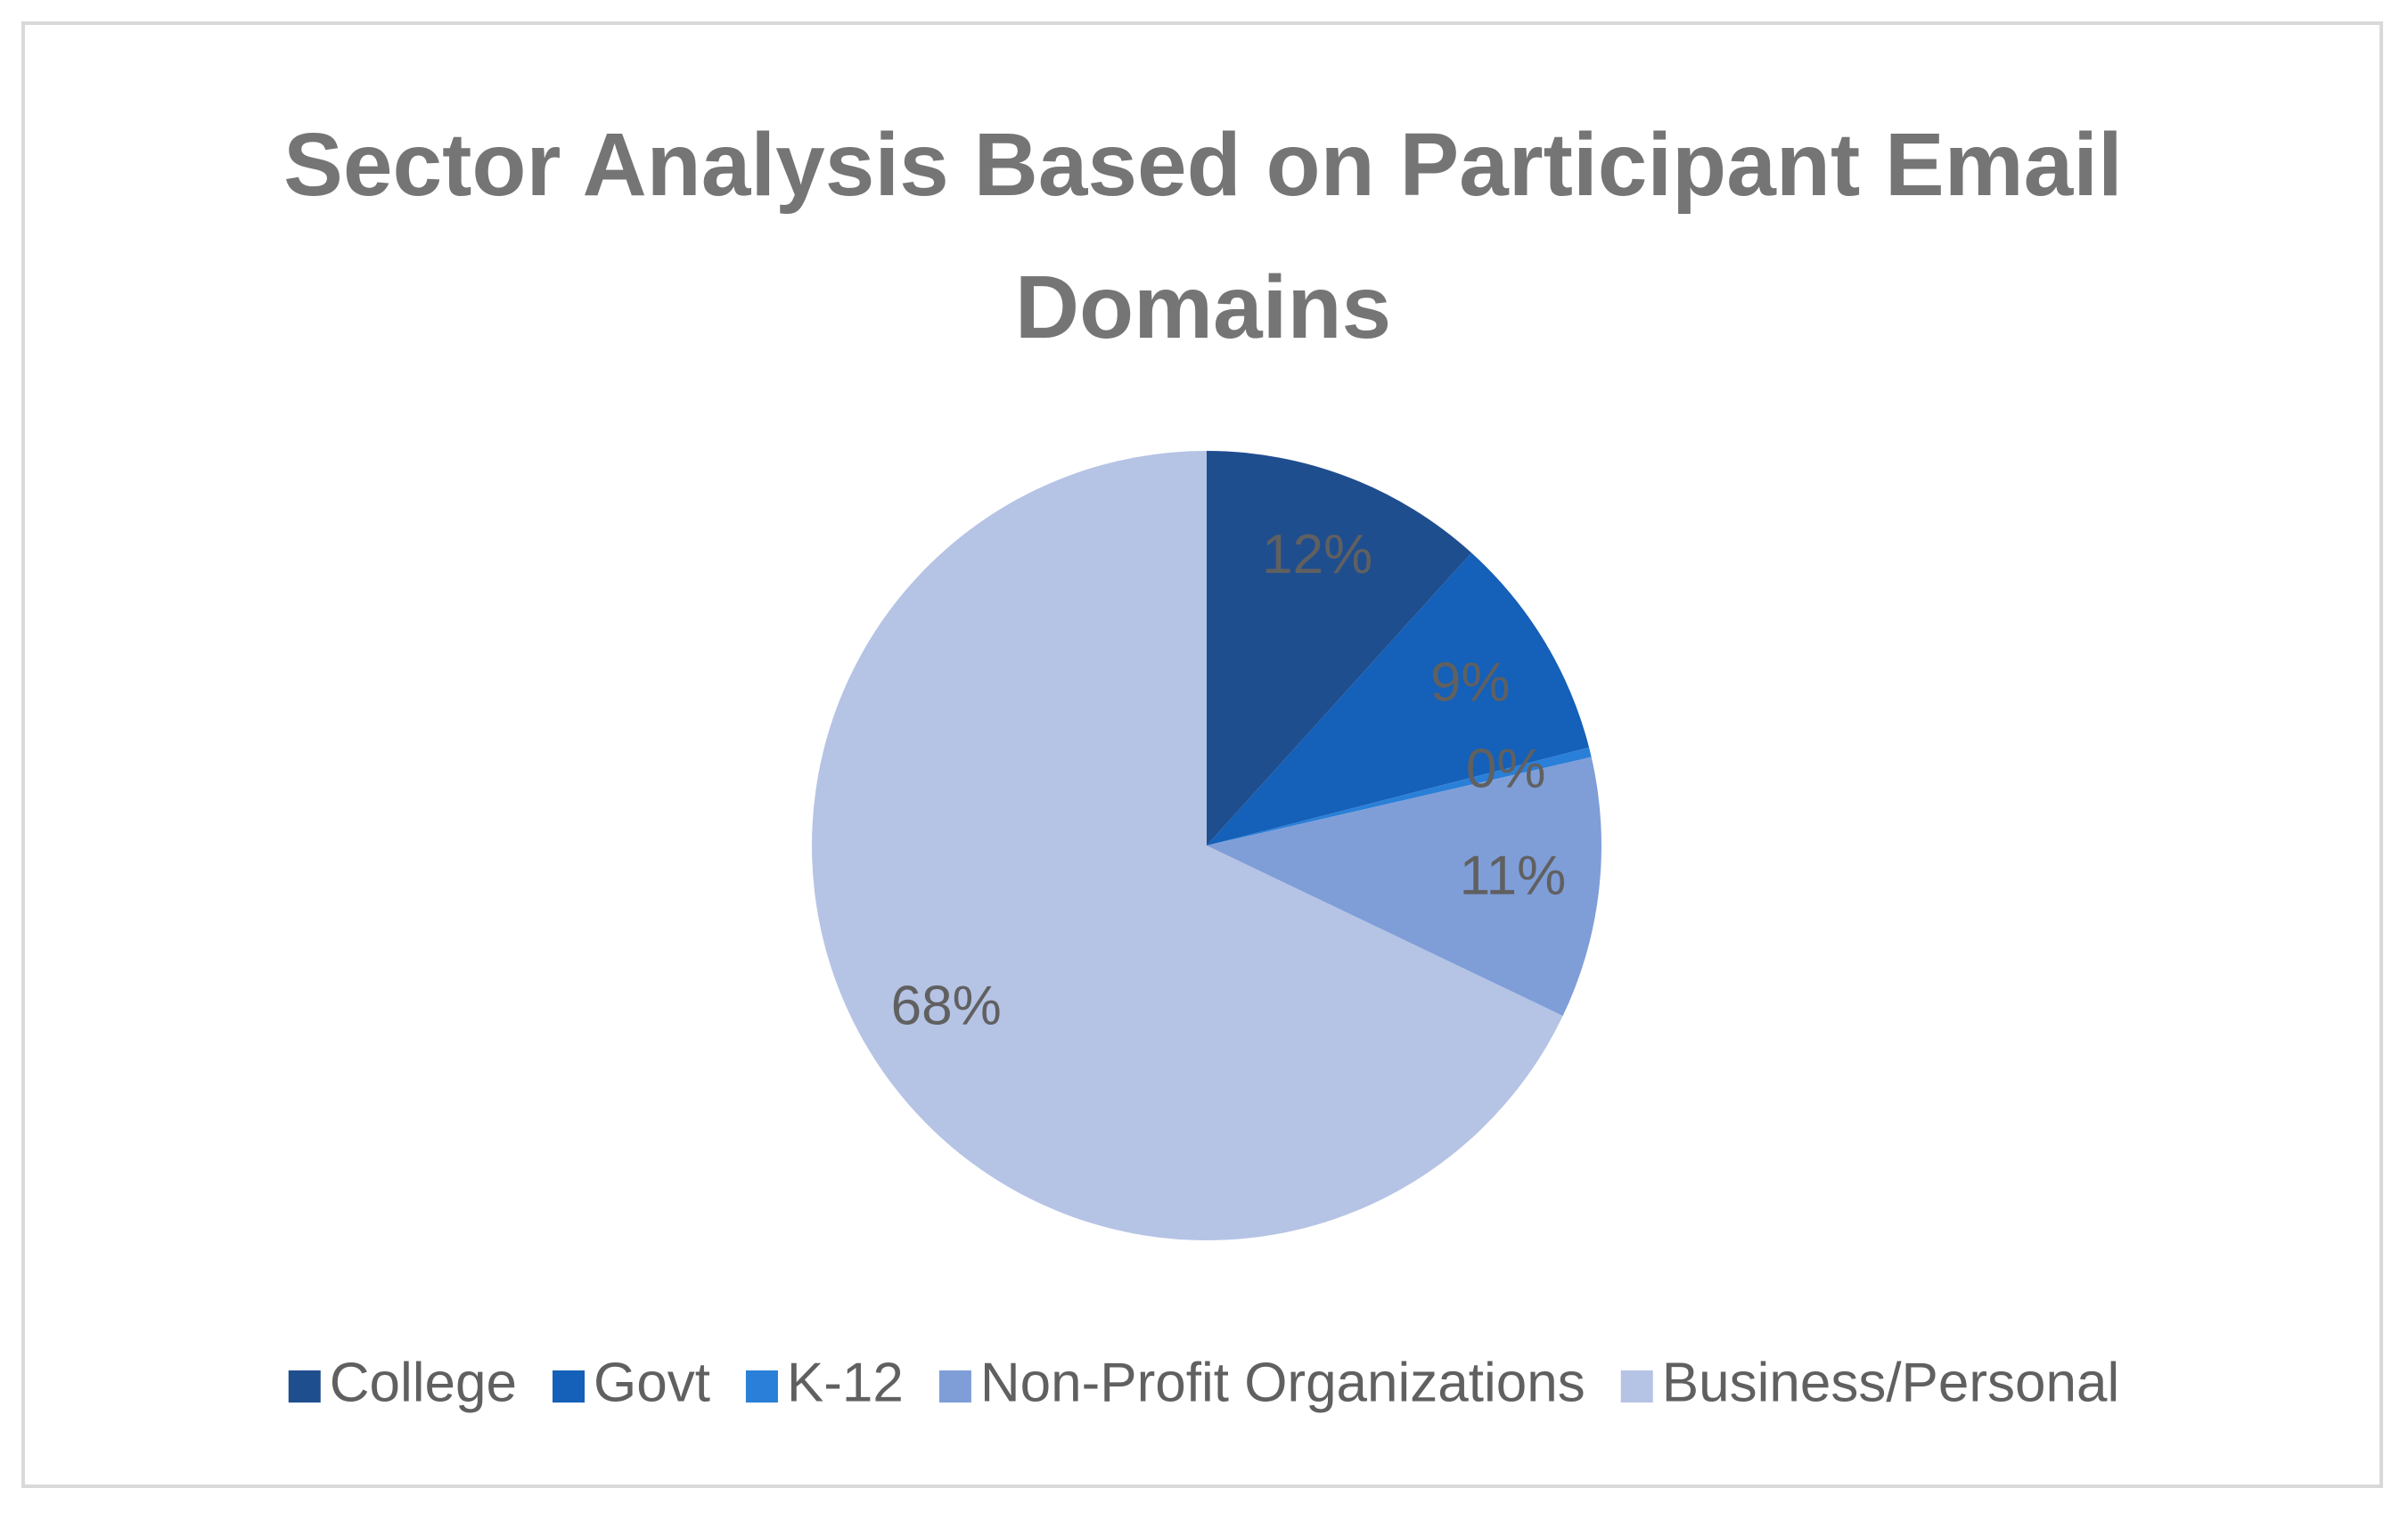  Describe the element at coordinates (1470, 683) in the screenshot. I see `data-label: 9%` at that location.